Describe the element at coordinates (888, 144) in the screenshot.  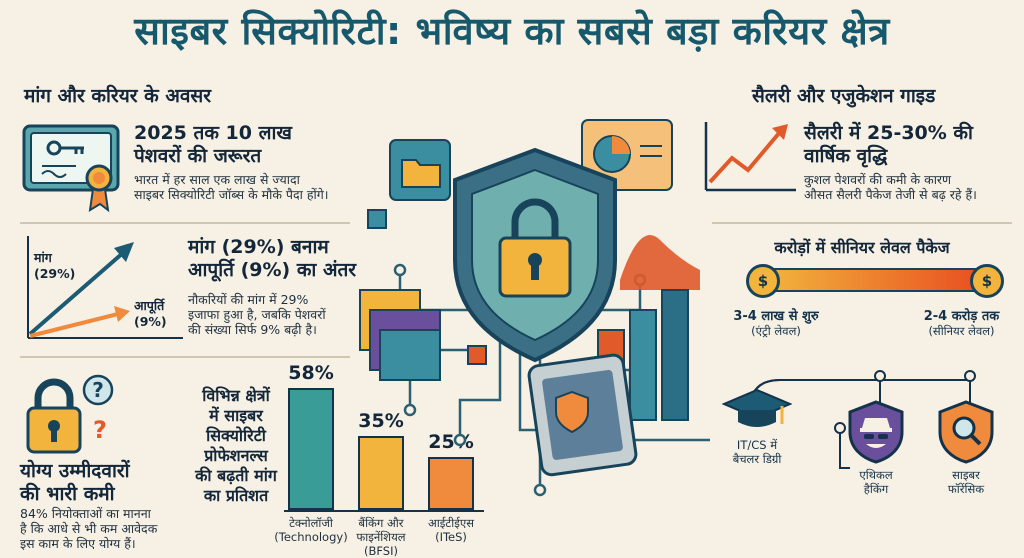
I see `salary-heading: सैलरी में 25-30% की वार्षिक वृद्धि` at that location.